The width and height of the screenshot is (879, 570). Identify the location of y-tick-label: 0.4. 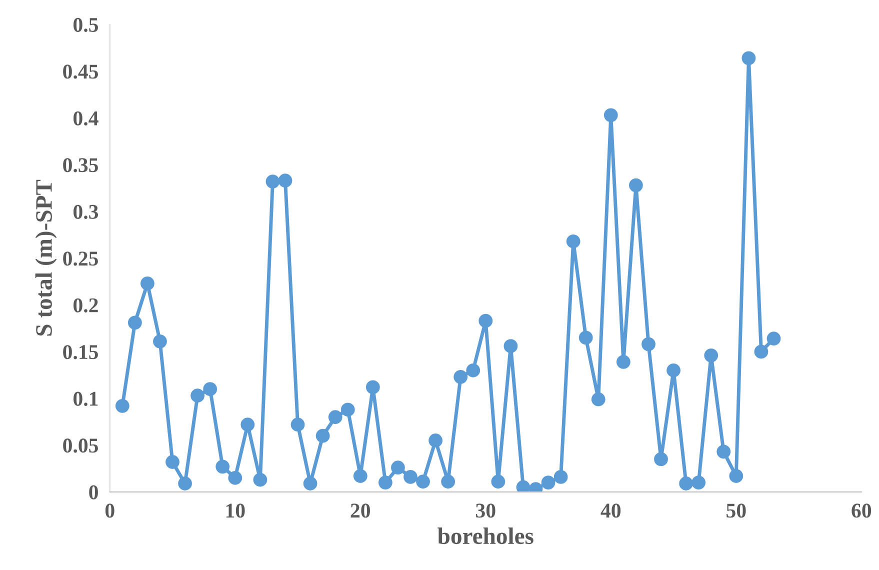
(86, 118).